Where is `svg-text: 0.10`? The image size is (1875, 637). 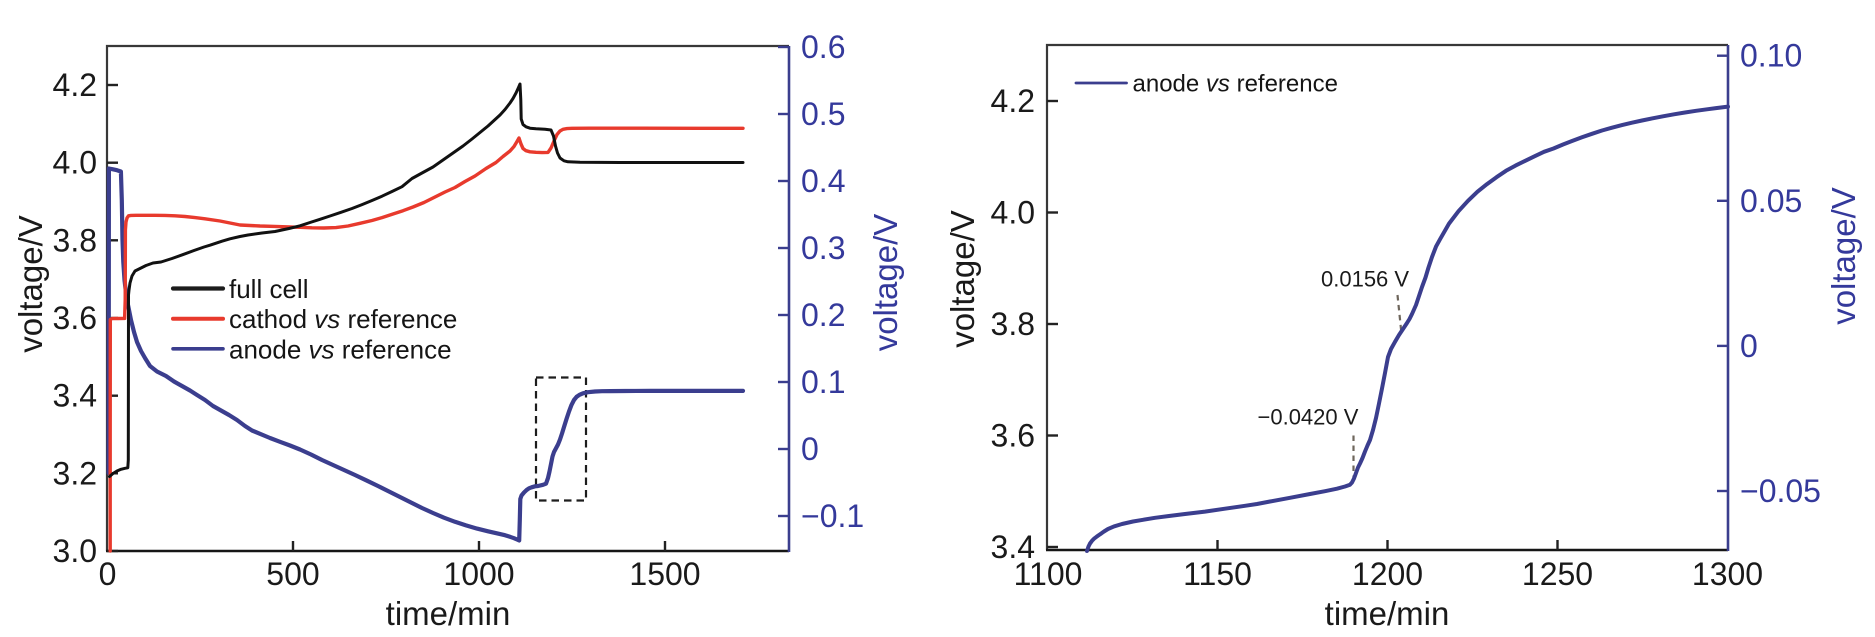
svg-text: 0.10 is located at coordinates (1771, 56).